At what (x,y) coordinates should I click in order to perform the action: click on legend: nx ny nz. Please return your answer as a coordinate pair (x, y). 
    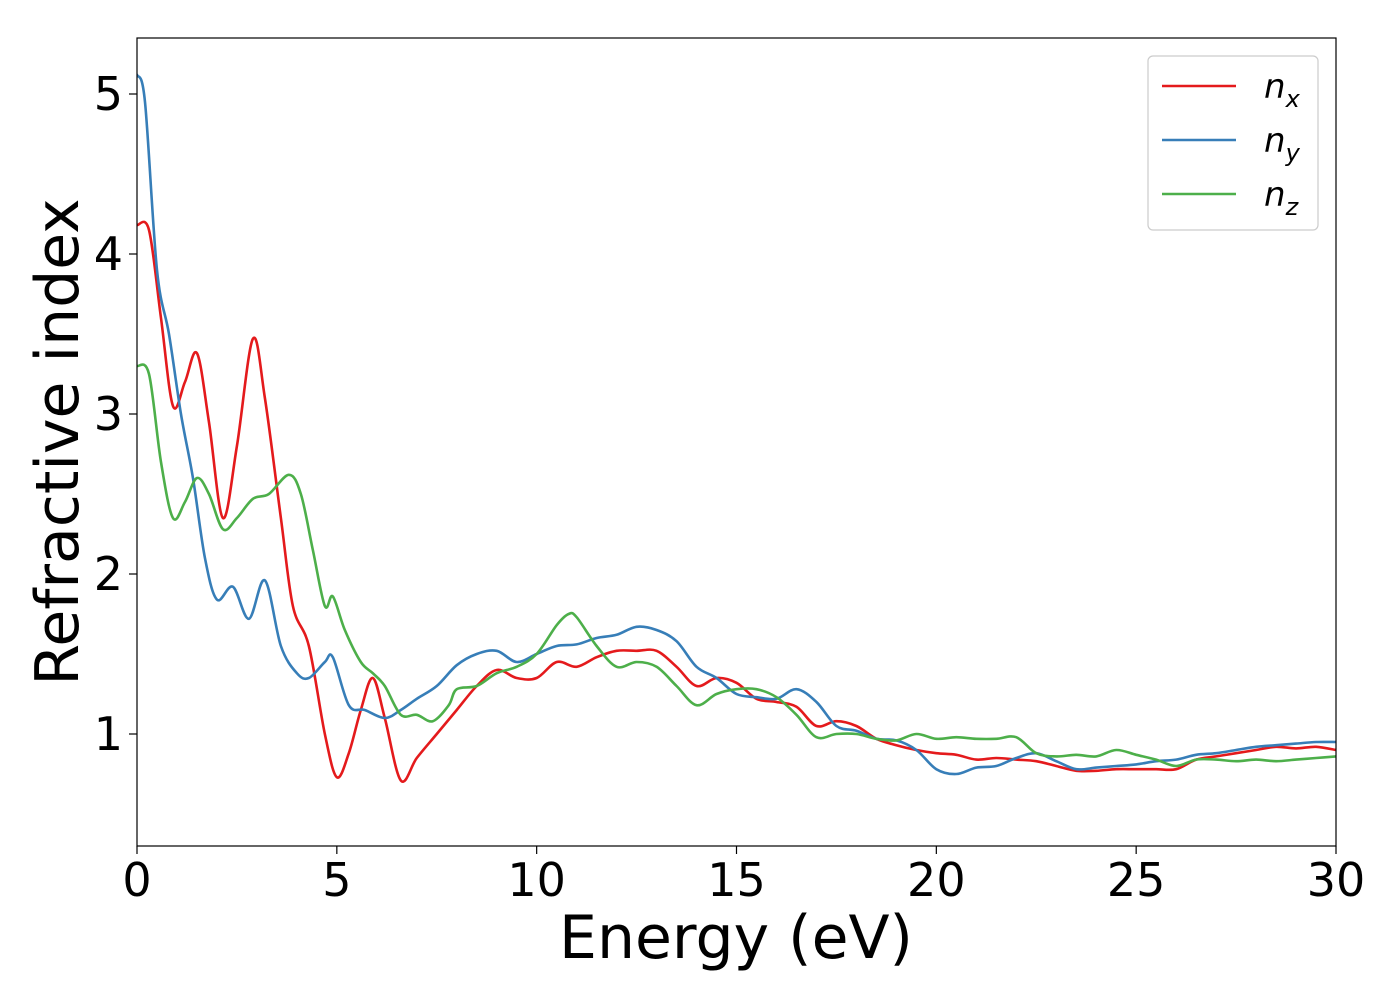
    Looking at the image, I should click on (1233, 143).